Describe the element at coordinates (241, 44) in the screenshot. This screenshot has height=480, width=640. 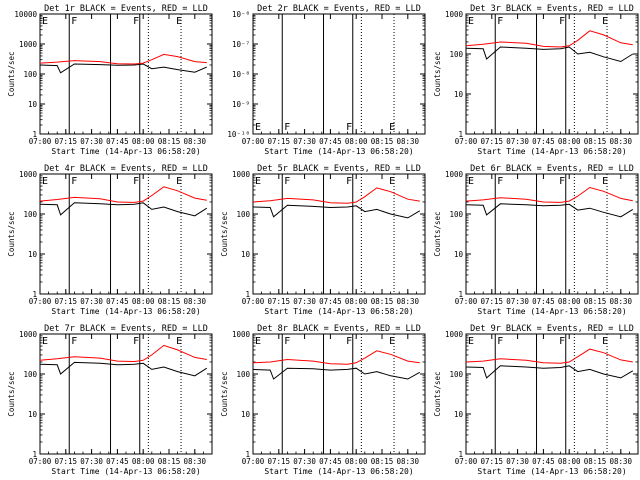
I see `y-tick-label: 10⁻⁷` at that location.